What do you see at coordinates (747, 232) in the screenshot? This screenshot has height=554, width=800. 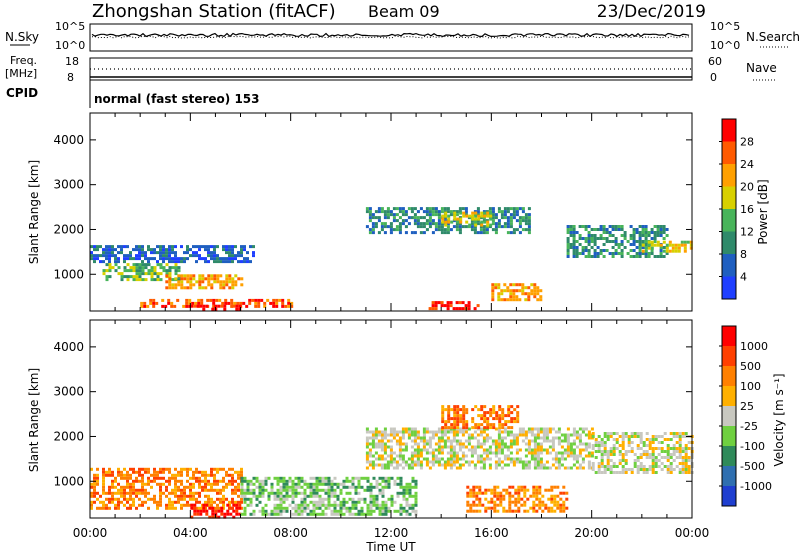 I see `colorbar-tick-label: 12` at bounding box center [747, 232].